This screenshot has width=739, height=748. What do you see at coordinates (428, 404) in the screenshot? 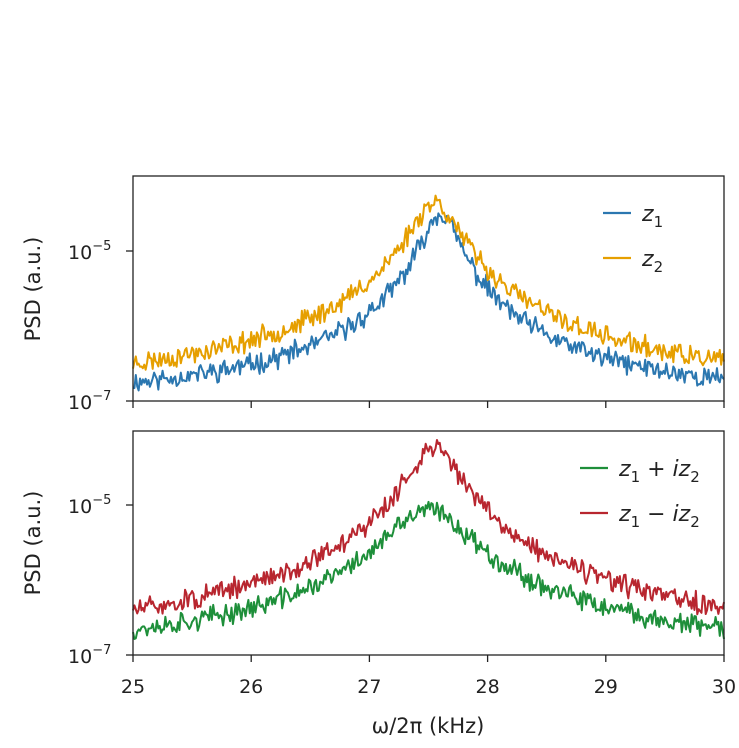
I see `top-xtick-group` at bounding box center [428, 404].